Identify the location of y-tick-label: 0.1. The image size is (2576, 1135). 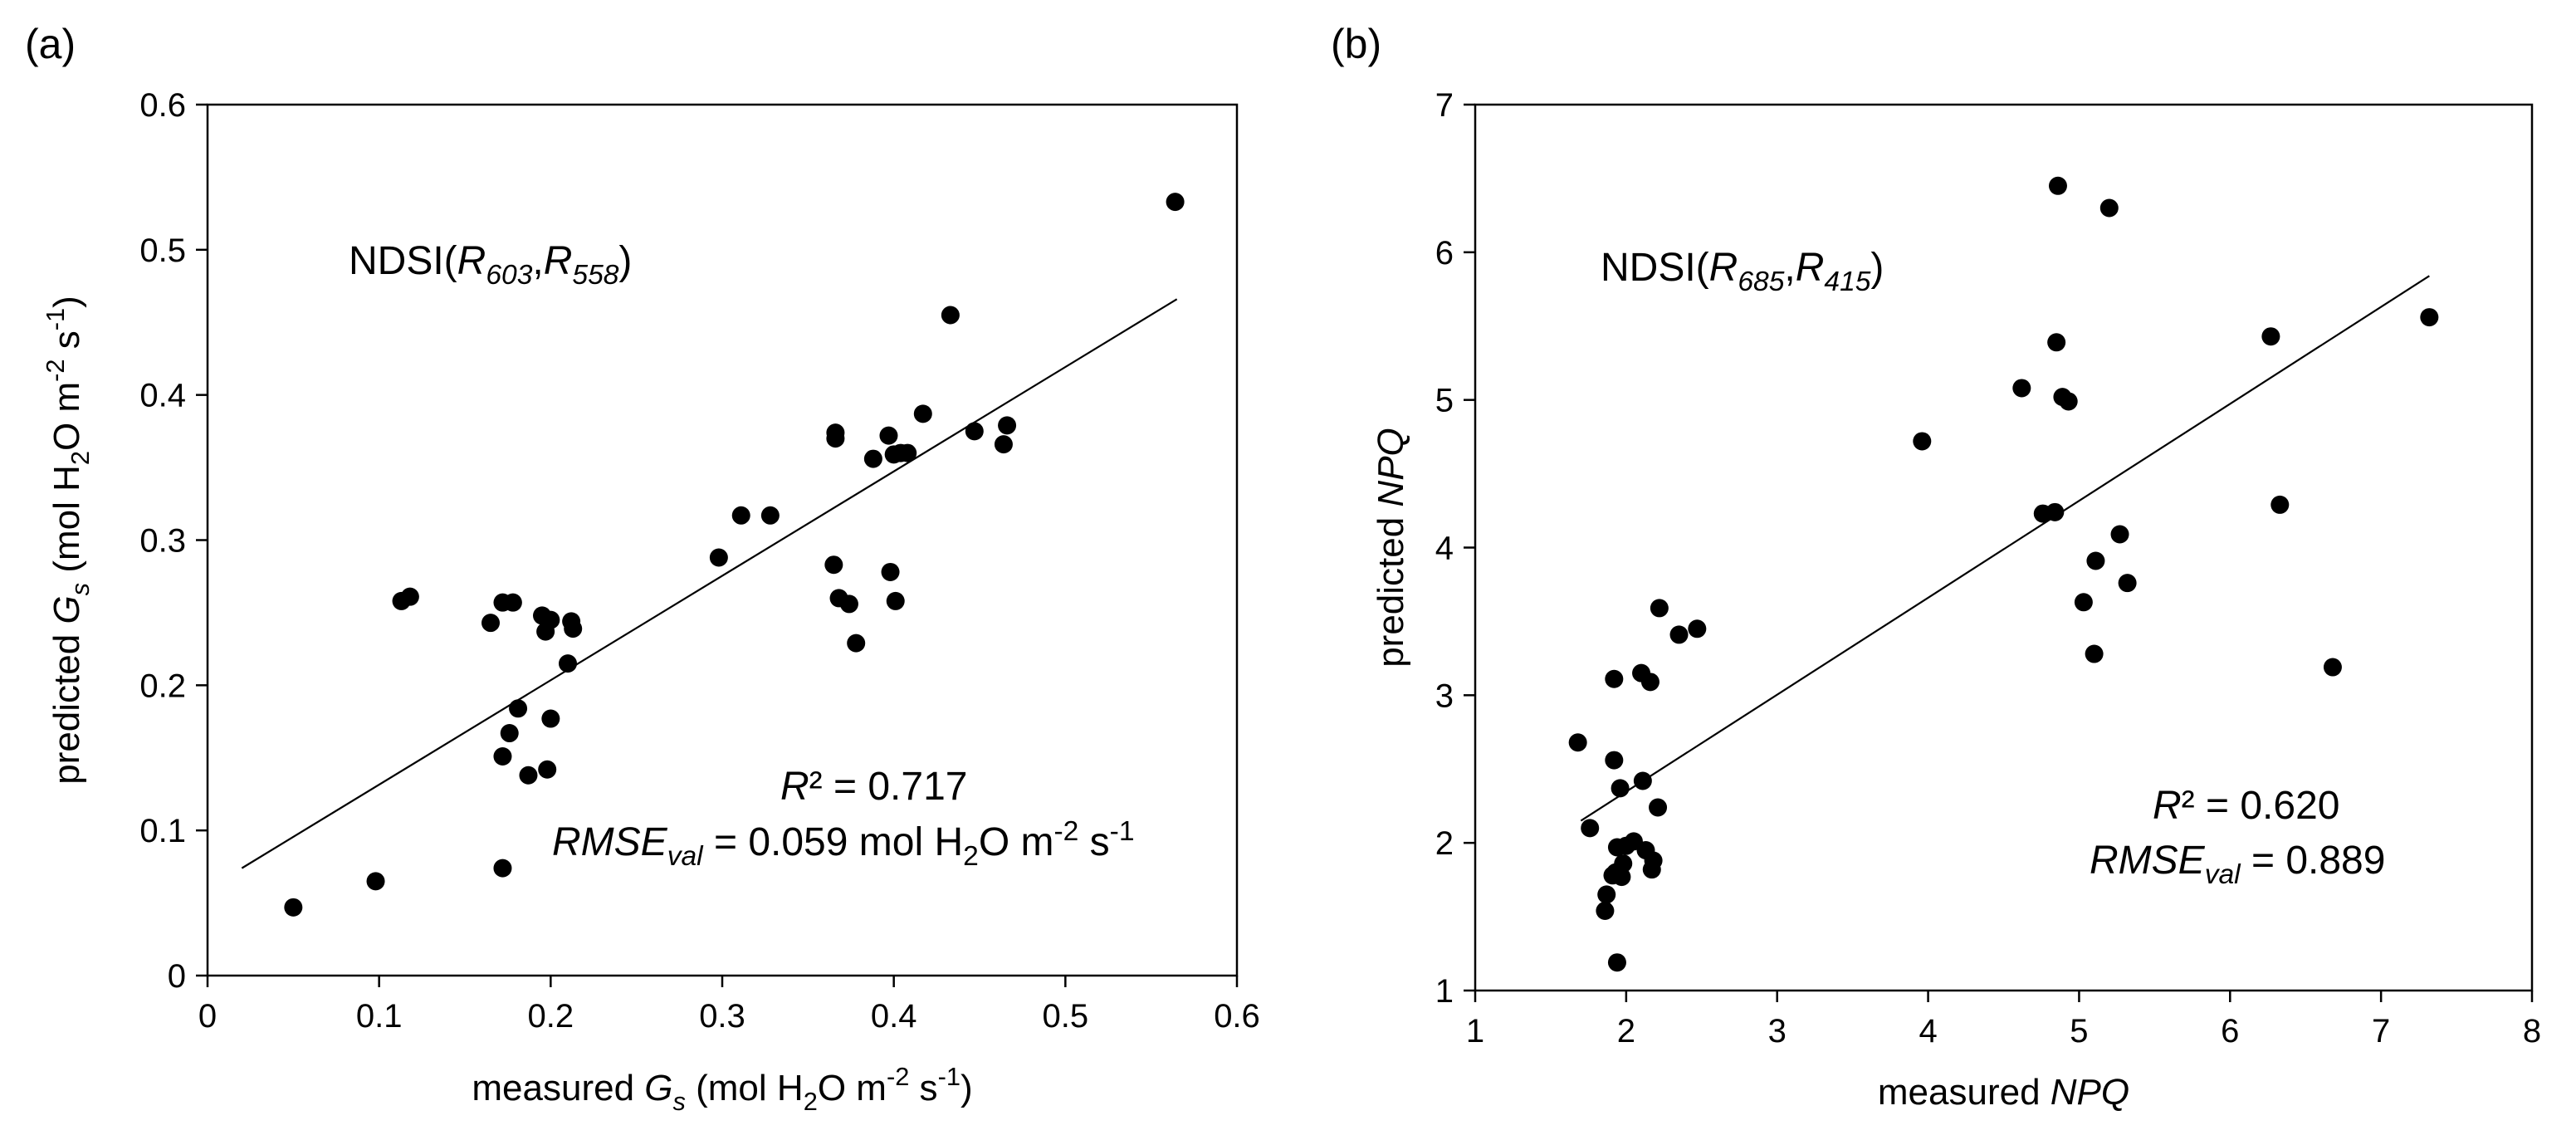
(162, 831).